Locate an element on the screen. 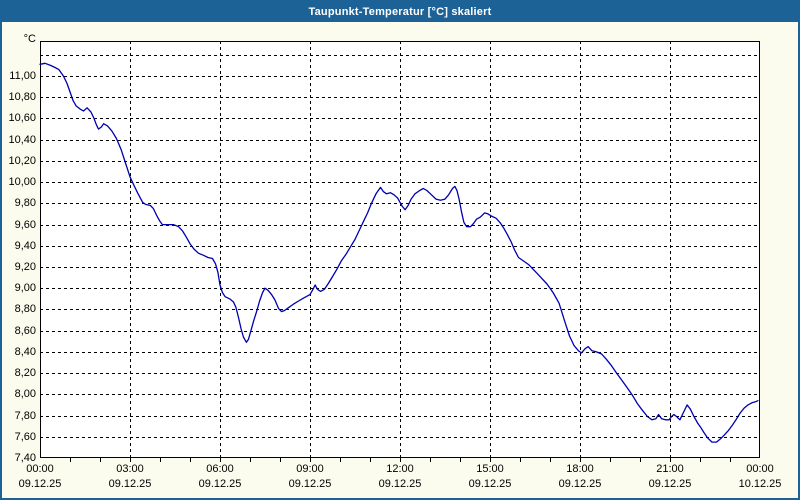  y-axis-label: 8,60 is located at coordinates (25, 330).